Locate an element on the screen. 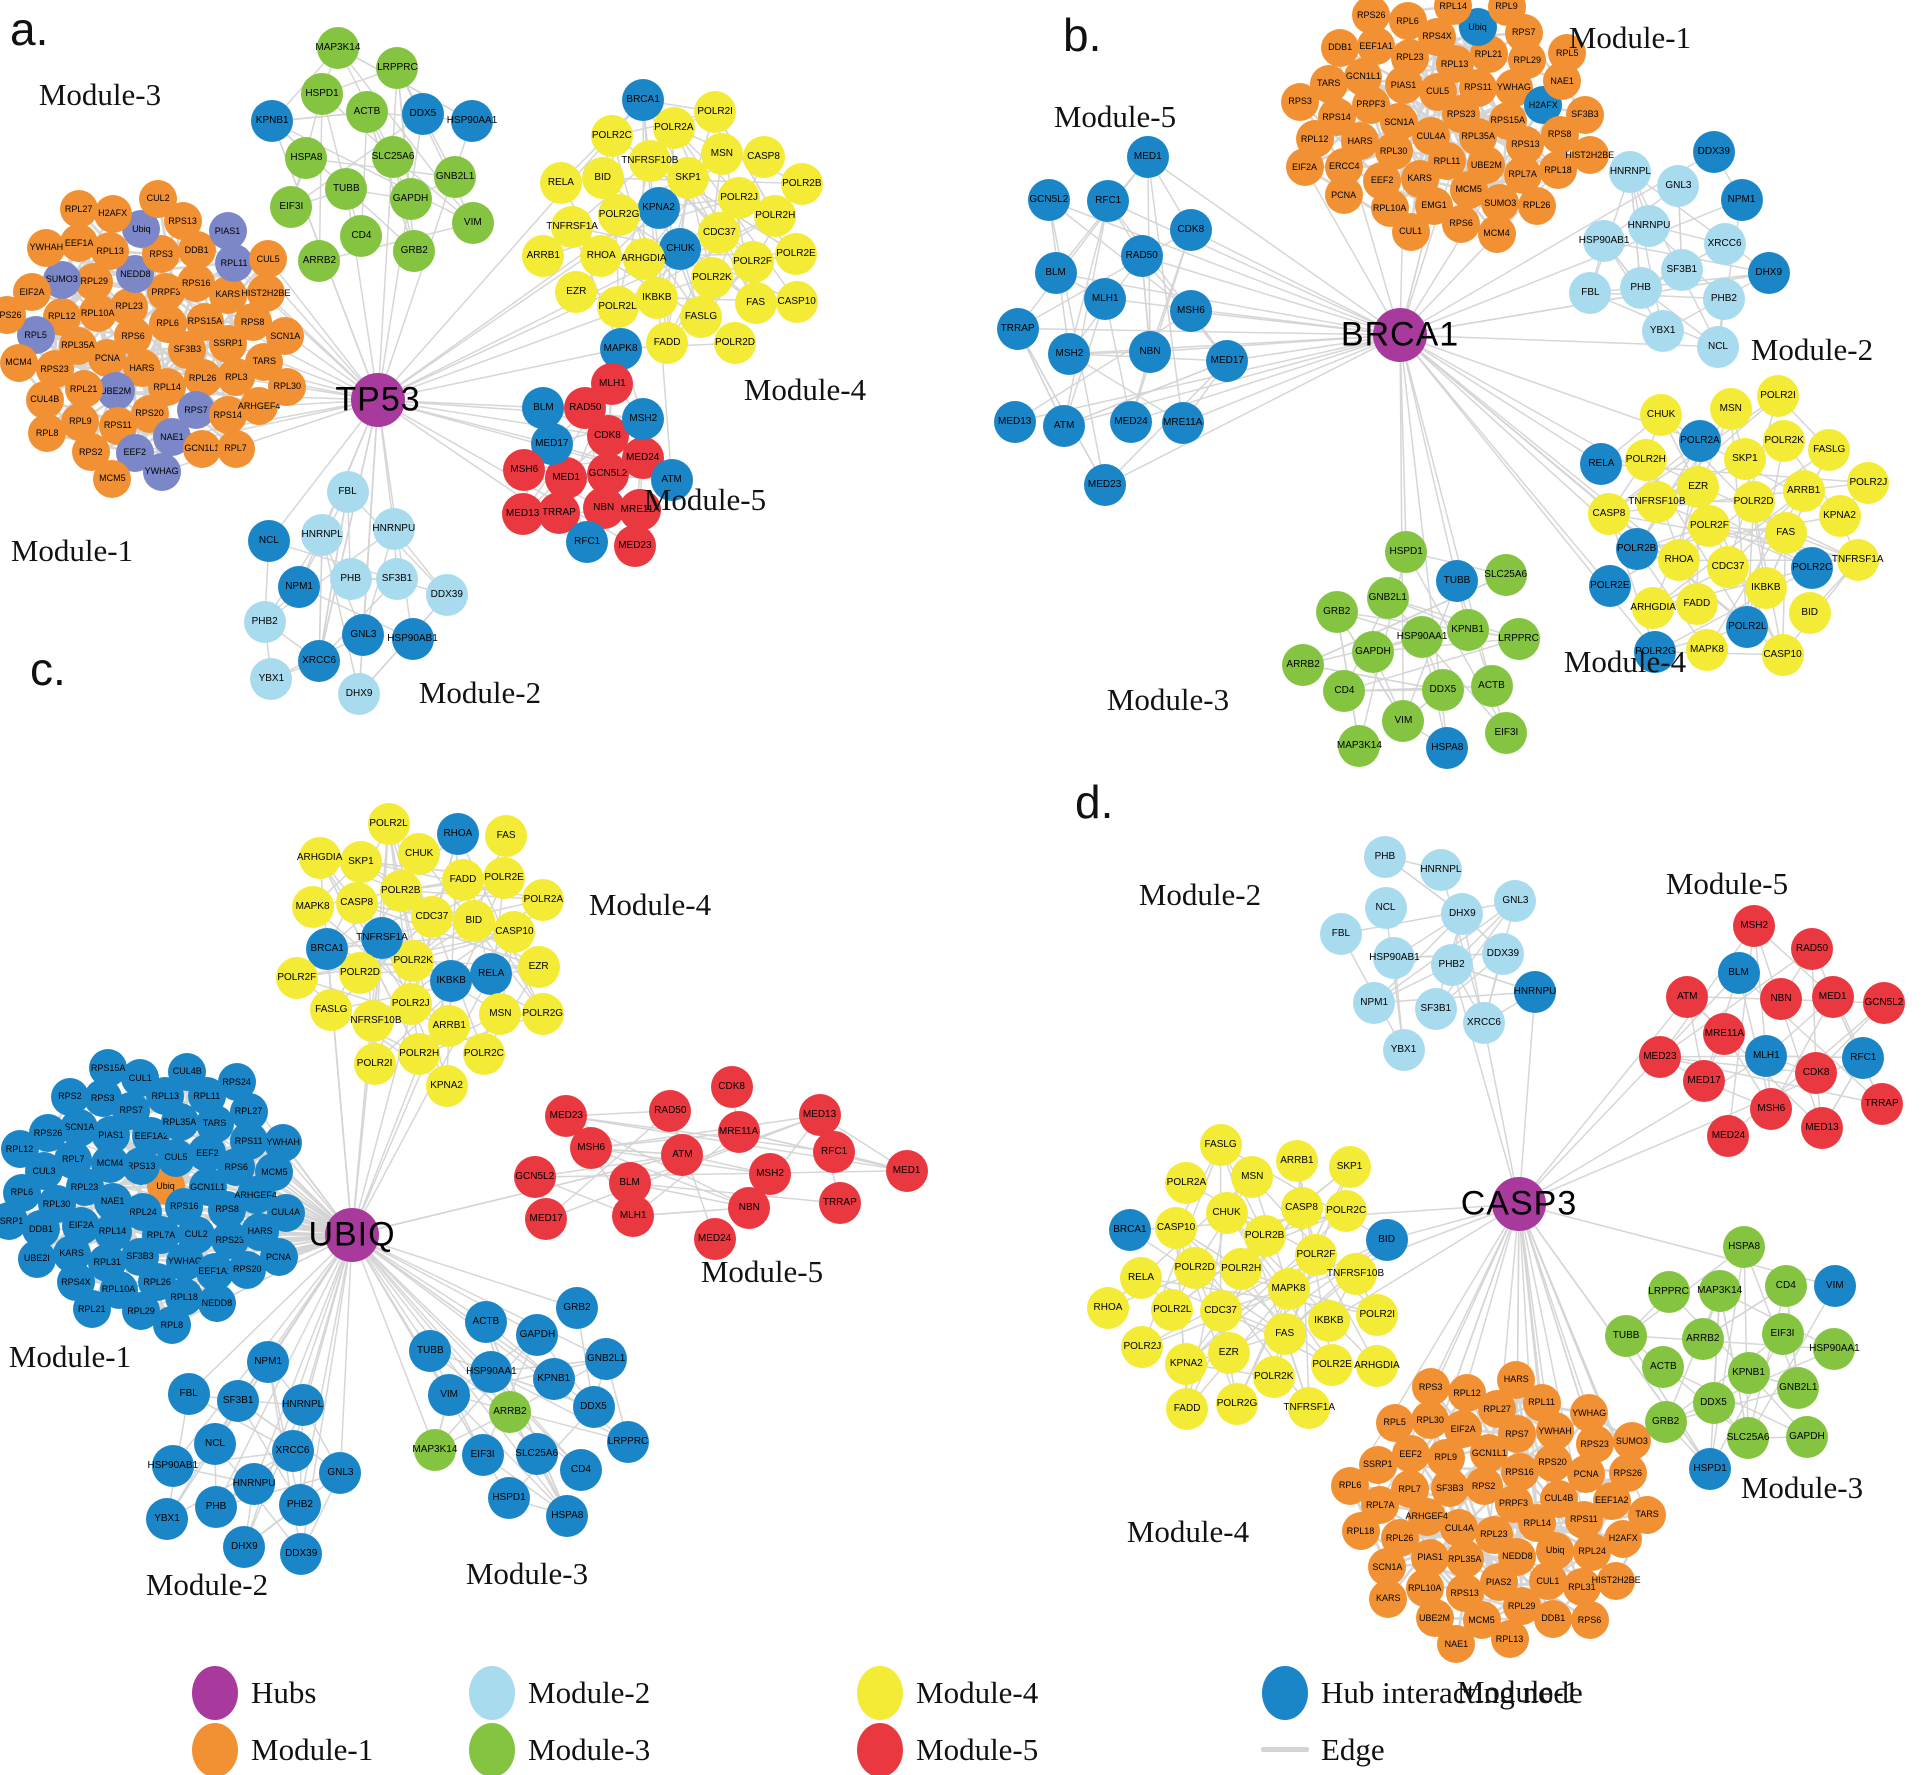 The width and height of the screenshot is (1923, 1775). network-node: ACTB is located at coordinates (485, 1322).